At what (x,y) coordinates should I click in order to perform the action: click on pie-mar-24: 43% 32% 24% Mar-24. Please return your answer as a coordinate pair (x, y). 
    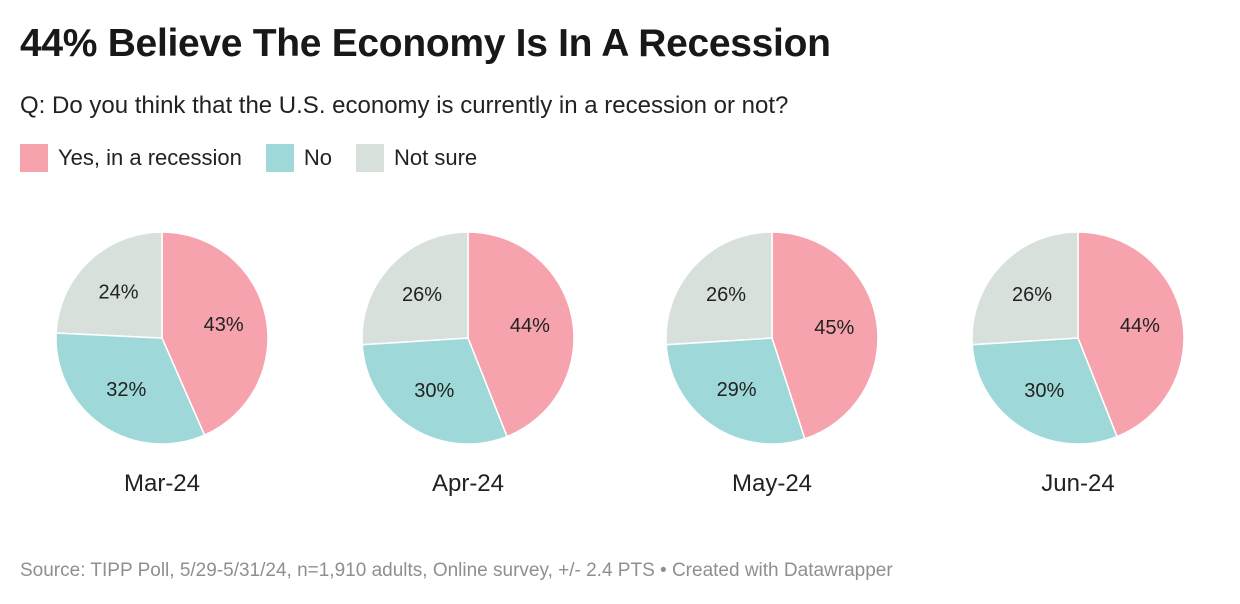
    Looking at the image, I should click on (162, 364).